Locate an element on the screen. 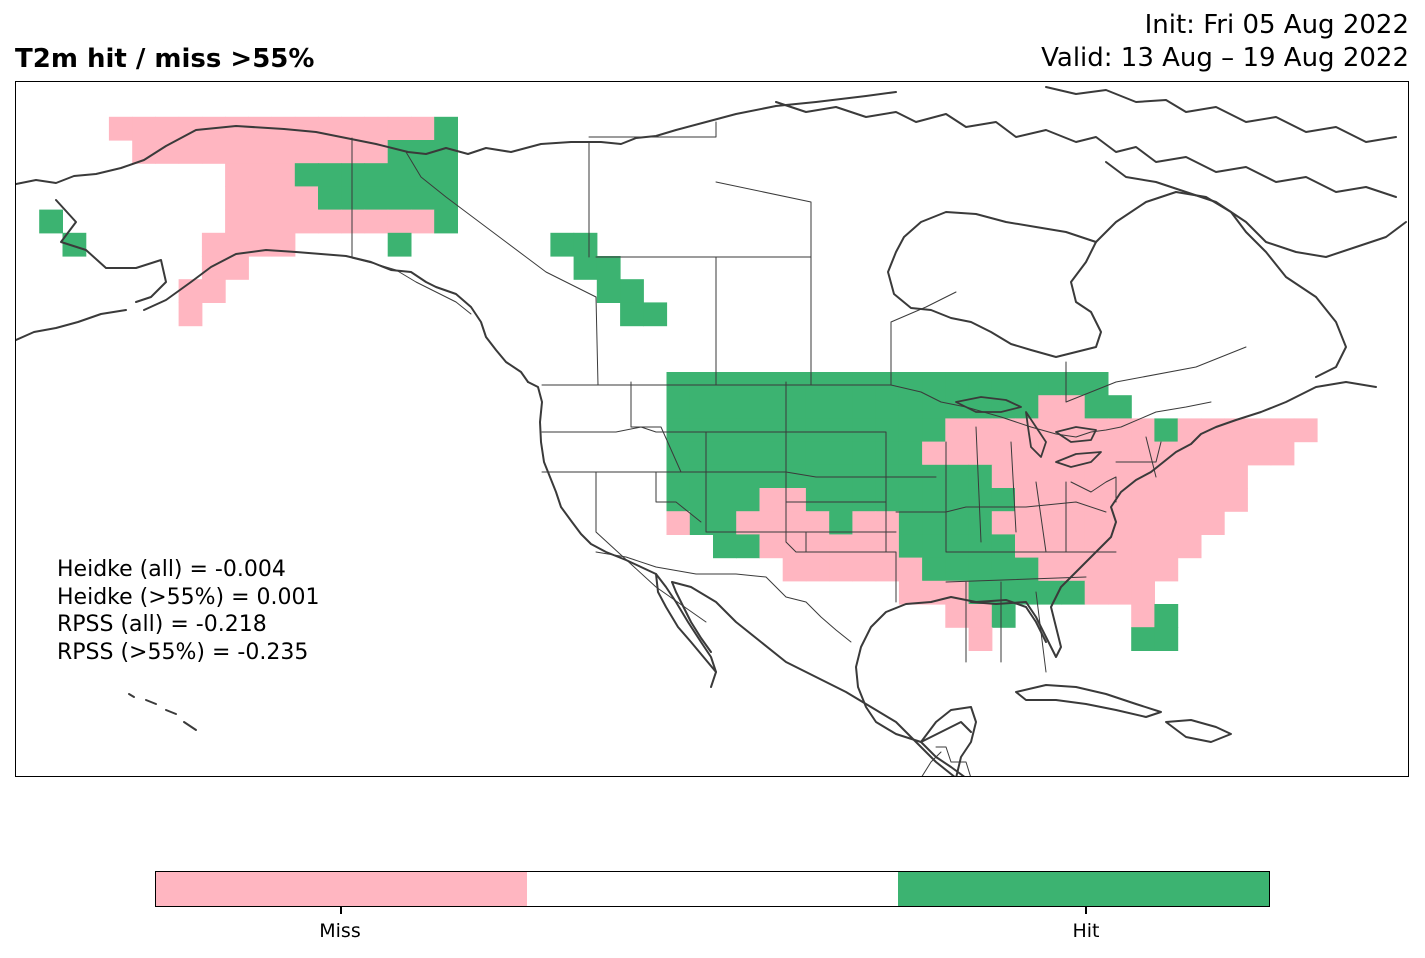  coastline-aleutians is located at coordinates (71, 325).